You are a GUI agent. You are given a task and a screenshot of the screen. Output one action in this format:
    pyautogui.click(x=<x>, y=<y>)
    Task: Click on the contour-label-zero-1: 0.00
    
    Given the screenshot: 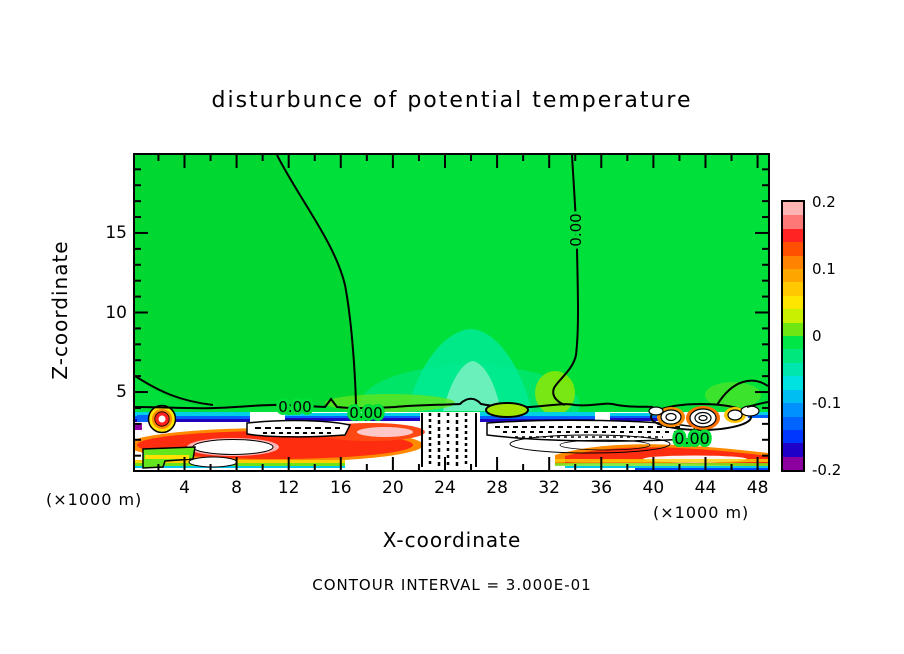 What is the action you would take?
    pyautogui.click(x=294, y=407)
    